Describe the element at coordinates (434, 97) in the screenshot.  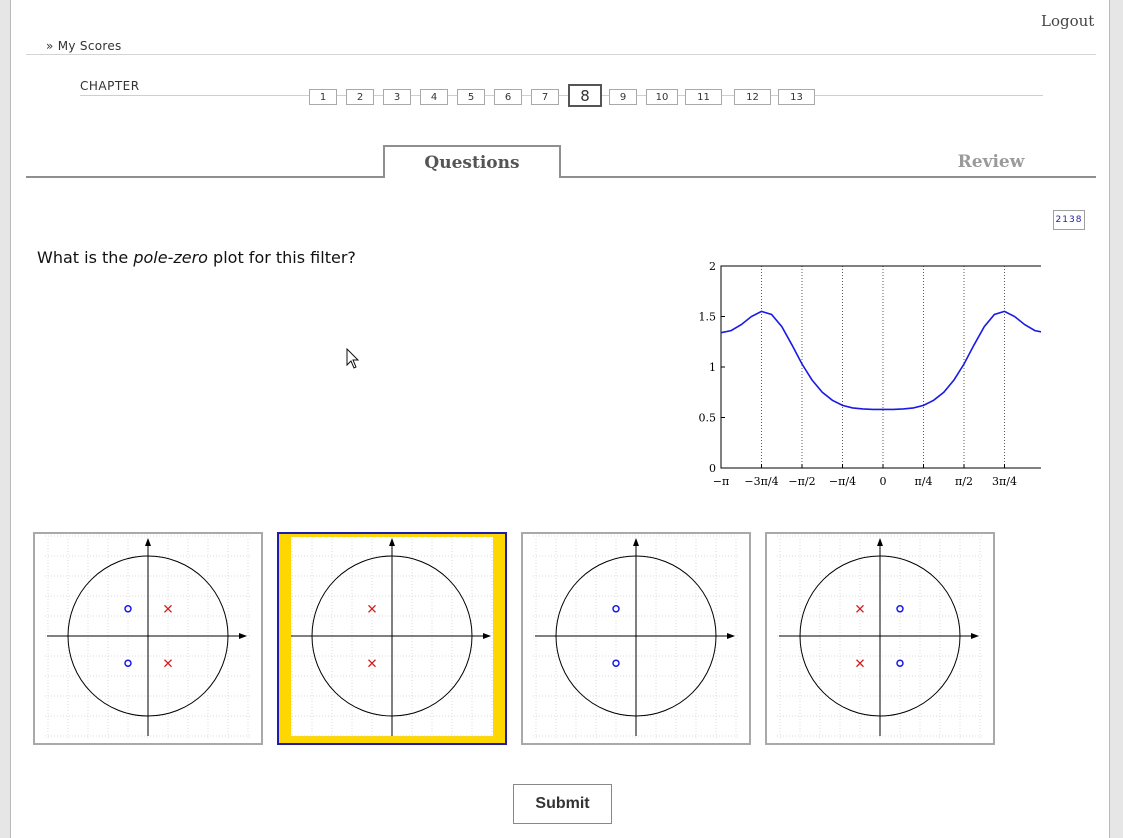
I see `chapter-button-4: 4` at that location.